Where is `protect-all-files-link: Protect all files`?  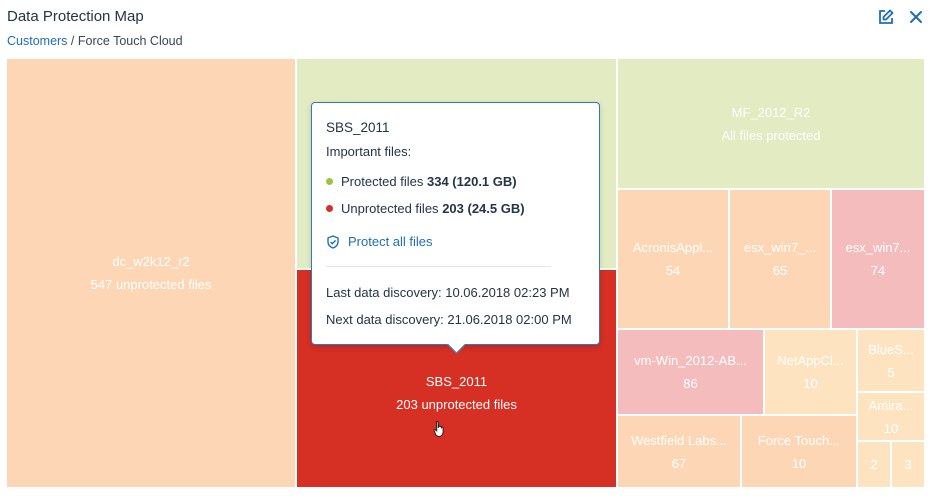
protect-all-files-link: Protect all files is located at coordinates (379, 241).